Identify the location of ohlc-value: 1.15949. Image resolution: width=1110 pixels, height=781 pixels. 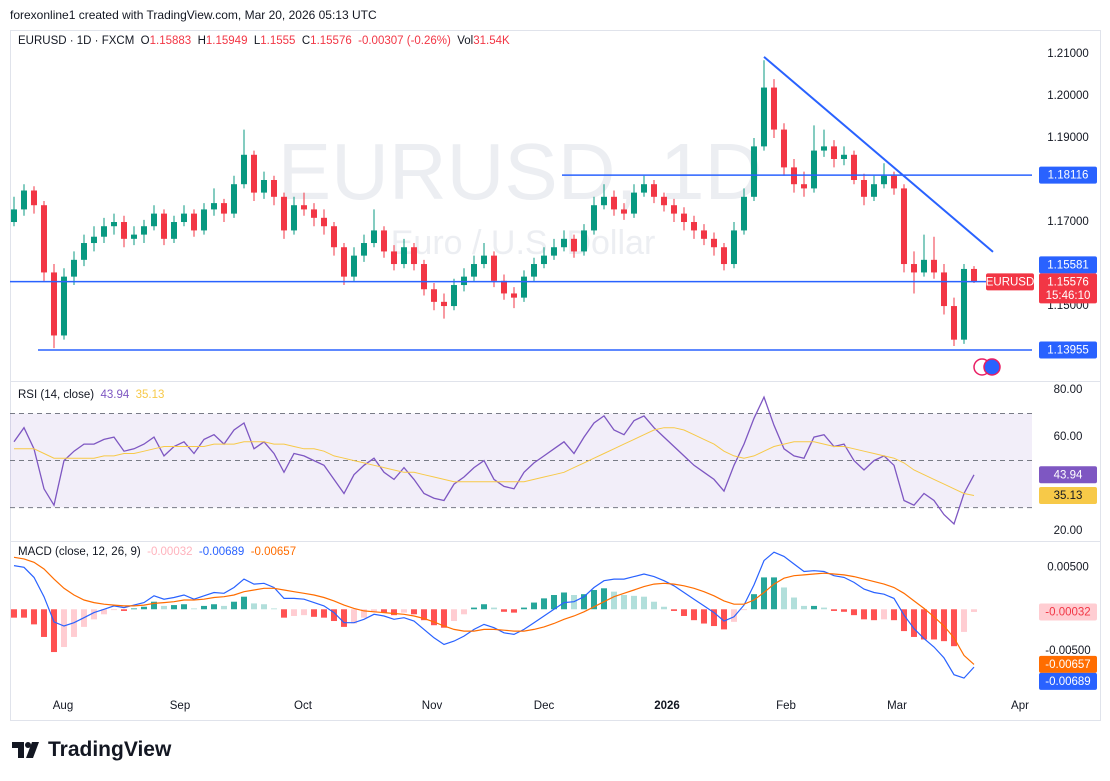
(226, 41).